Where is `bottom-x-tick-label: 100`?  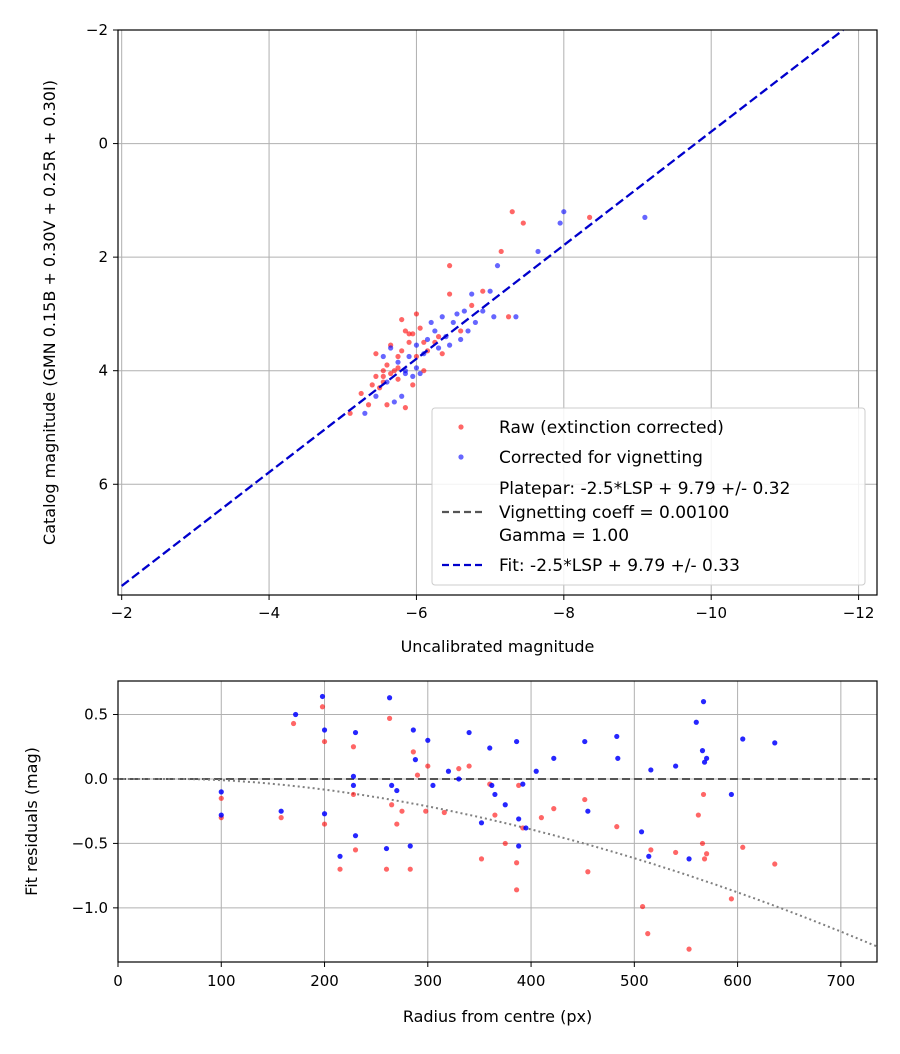
bottom-x-tick-label: 100 is located at coordinates (221, 981).